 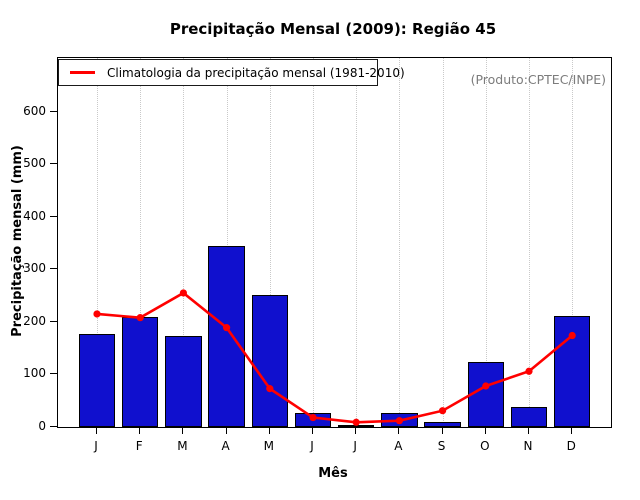 What do you see at coordinates (34, 320) in the screenshot?
I see `y-tick-label: 200` at bounding box center [34, 320].